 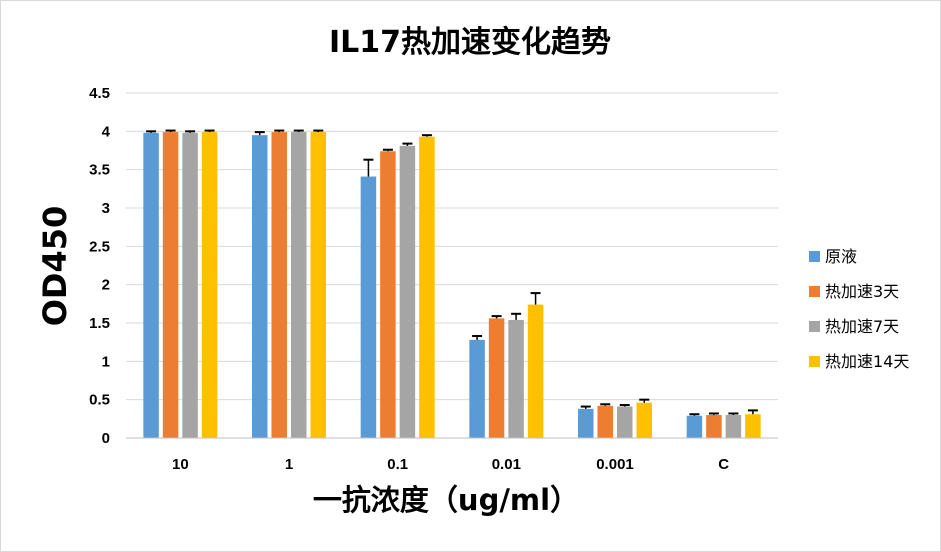 I want to click on y-tick-label: 4, so click(x=106, y=131).